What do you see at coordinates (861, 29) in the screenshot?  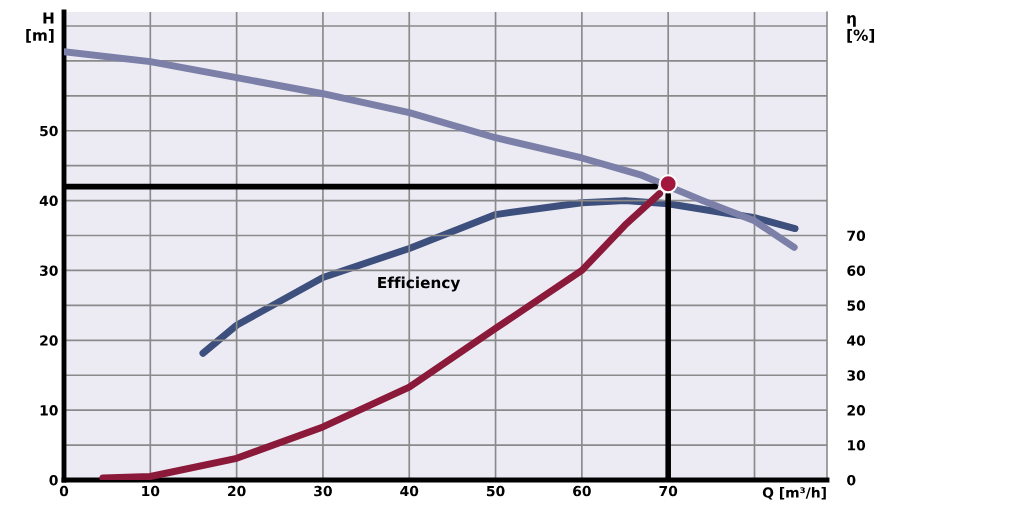 I see `y2-axis-title: η [%]` at bounding box center [861, 29].